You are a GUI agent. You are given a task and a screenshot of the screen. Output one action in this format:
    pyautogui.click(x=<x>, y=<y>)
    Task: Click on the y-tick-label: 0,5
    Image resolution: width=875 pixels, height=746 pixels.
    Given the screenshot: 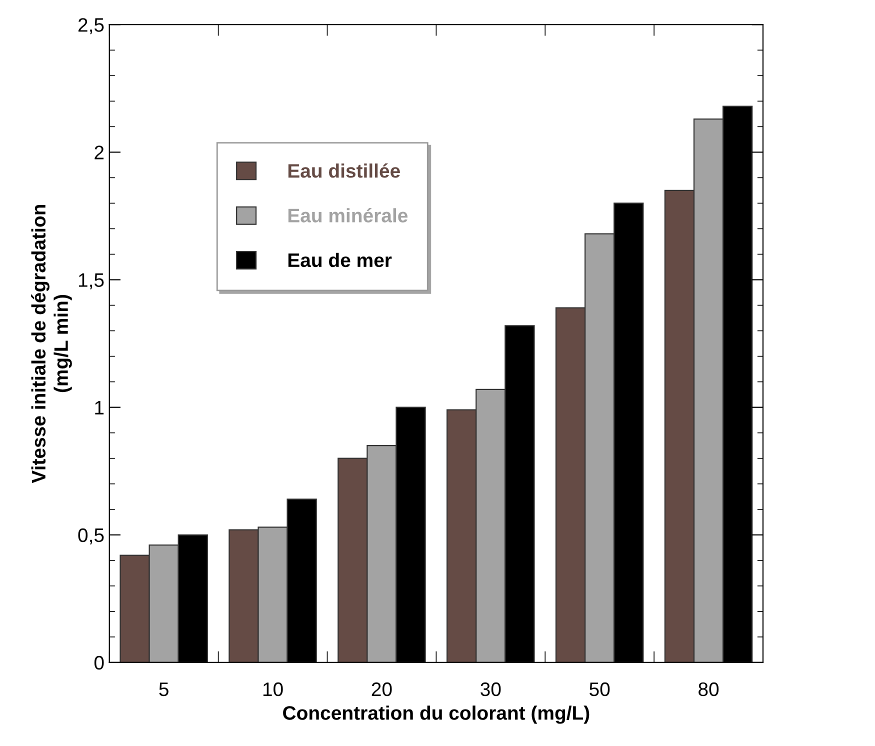 What is the action you would take?
    pyautogui.click(x=91, y=536)
    